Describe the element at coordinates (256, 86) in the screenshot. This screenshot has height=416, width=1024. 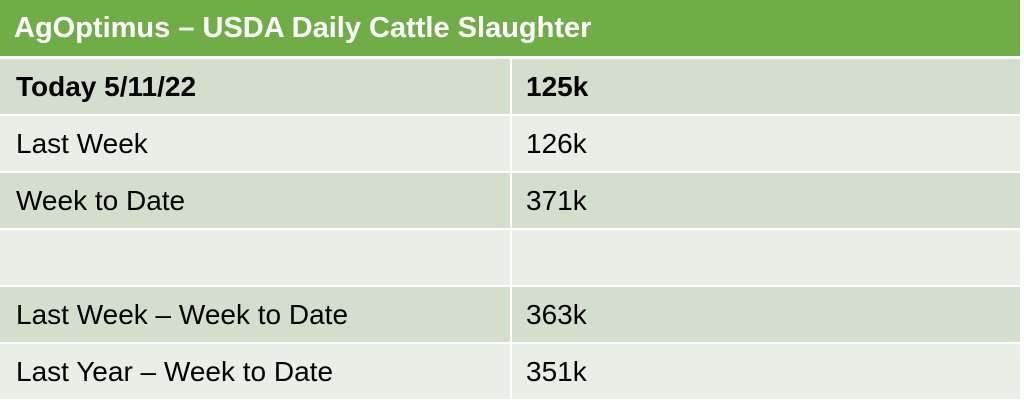
I see `row-label: Today 5/11/22` at that location.